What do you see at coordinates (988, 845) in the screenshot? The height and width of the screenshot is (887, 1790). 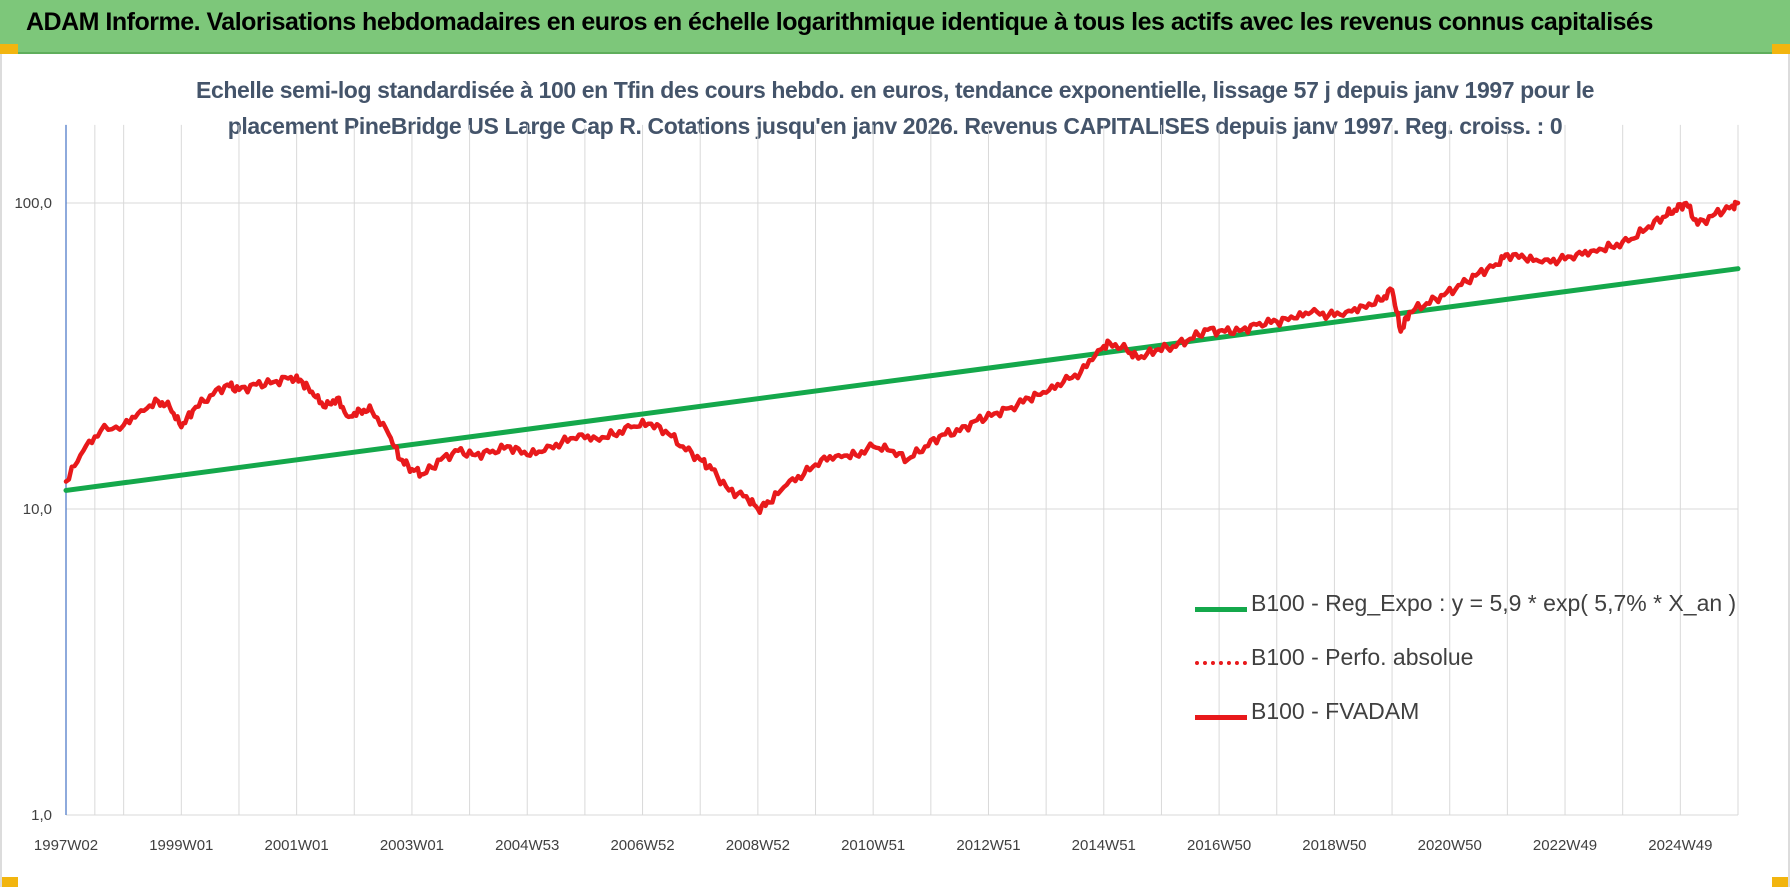 I see `x-tick-label: 2012W51` at bounding box center [988, 845].